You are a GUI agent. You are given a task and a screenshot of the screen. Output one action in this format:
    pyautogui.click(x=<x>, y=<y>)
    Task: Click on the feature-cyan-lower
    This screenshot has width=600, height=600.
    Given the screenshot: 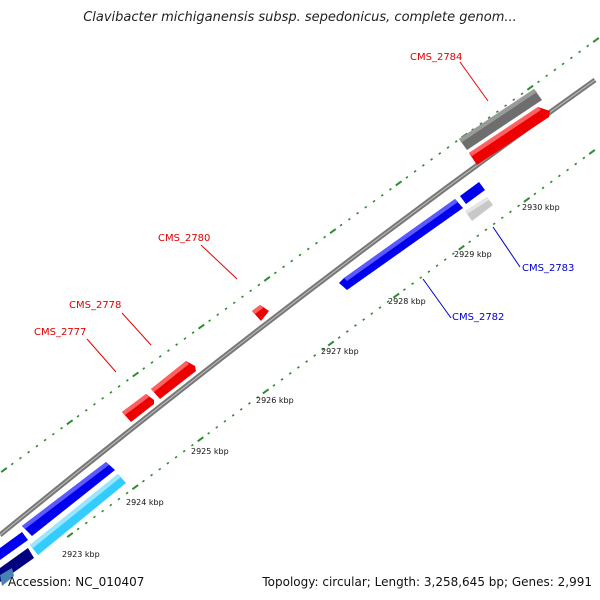 What is the action you would take?
    pyautogui.click(x=78, y=514)
    